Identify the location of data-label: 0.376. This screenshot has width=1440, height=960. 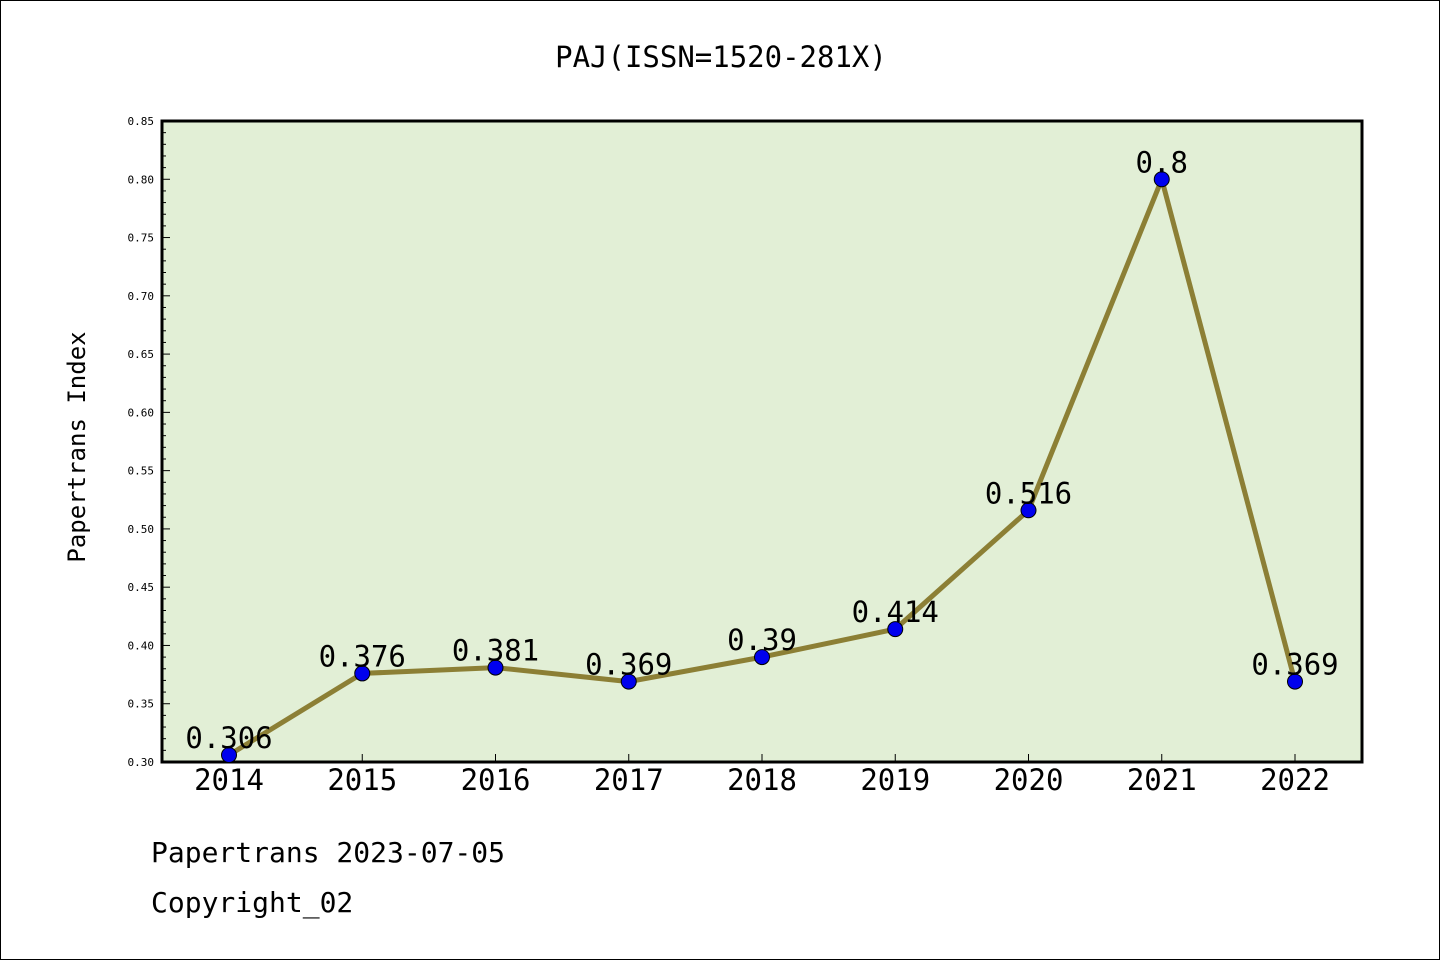
(362, 656).